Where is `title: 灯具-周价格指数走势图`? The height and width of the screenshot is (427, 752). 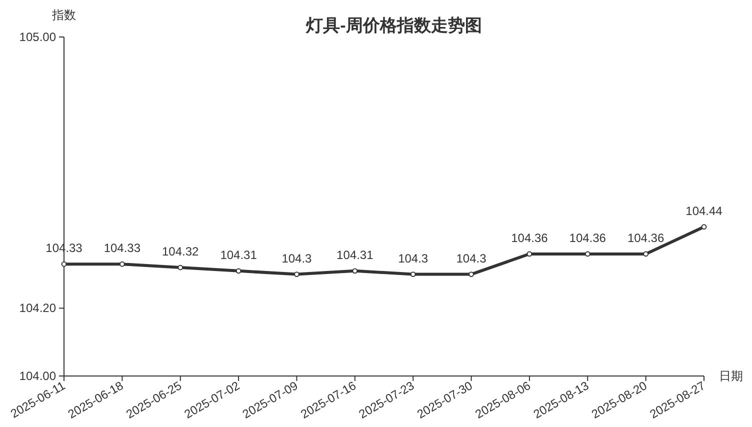 title: 灯具-周价格指数走势图 is located at coordinates (394, 25).